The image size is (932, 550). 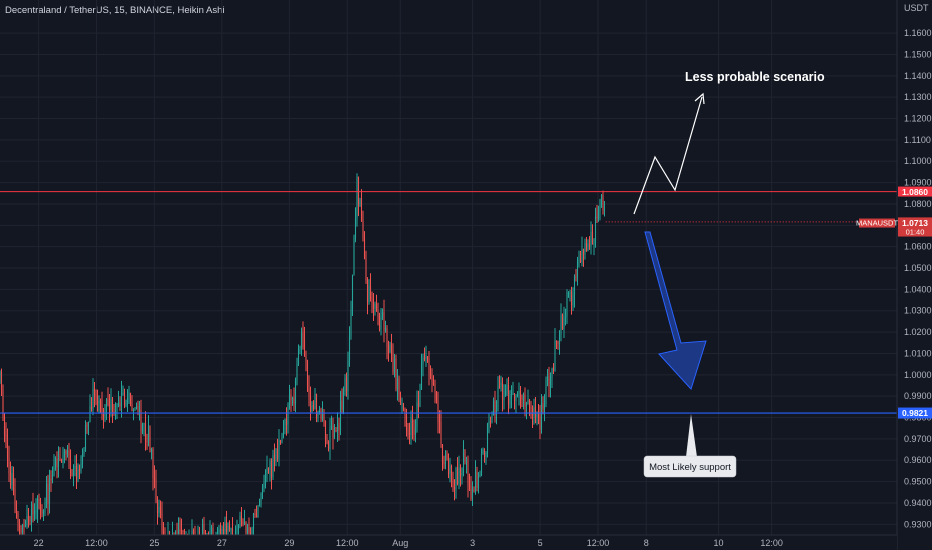 I want to click on price-tick-label: 1.1400, so click(x=918, y=76).